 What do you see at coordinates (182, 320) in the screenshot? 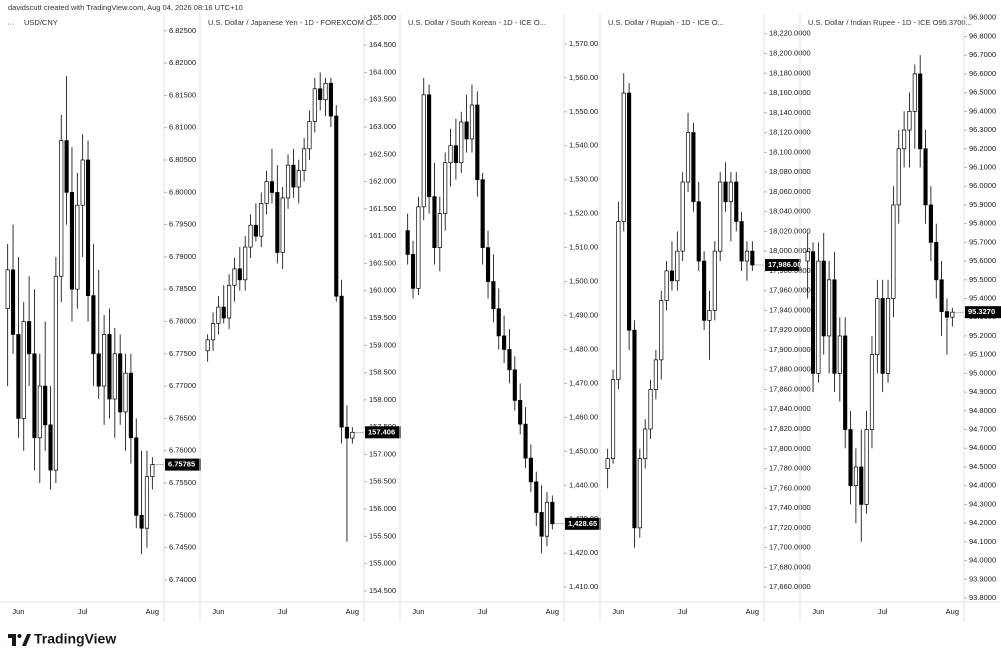
I see `y-tick-label: 6.78000` at bounding box center [182, 320].